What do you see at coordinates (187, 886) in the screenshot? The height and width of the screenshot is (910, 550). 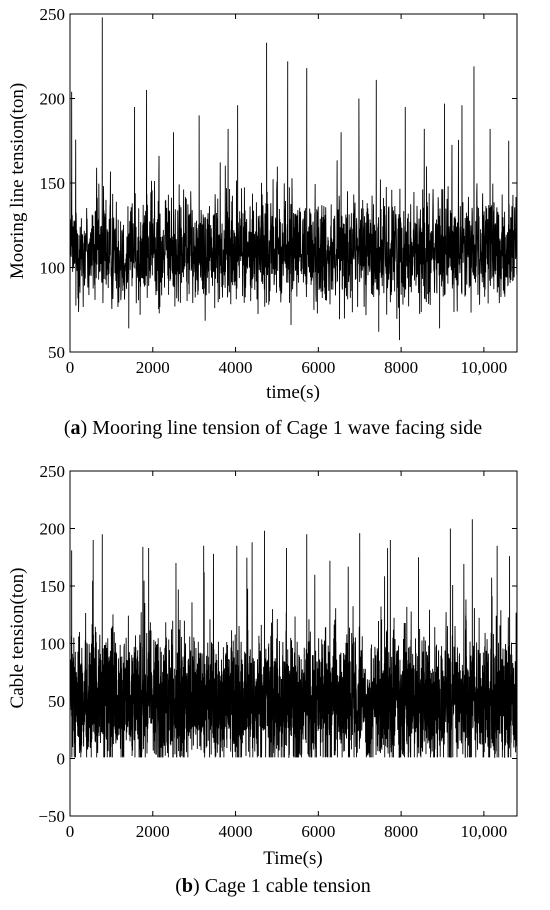 I see `panel-b-caption-letter: b` at bounding box center [187, 886].